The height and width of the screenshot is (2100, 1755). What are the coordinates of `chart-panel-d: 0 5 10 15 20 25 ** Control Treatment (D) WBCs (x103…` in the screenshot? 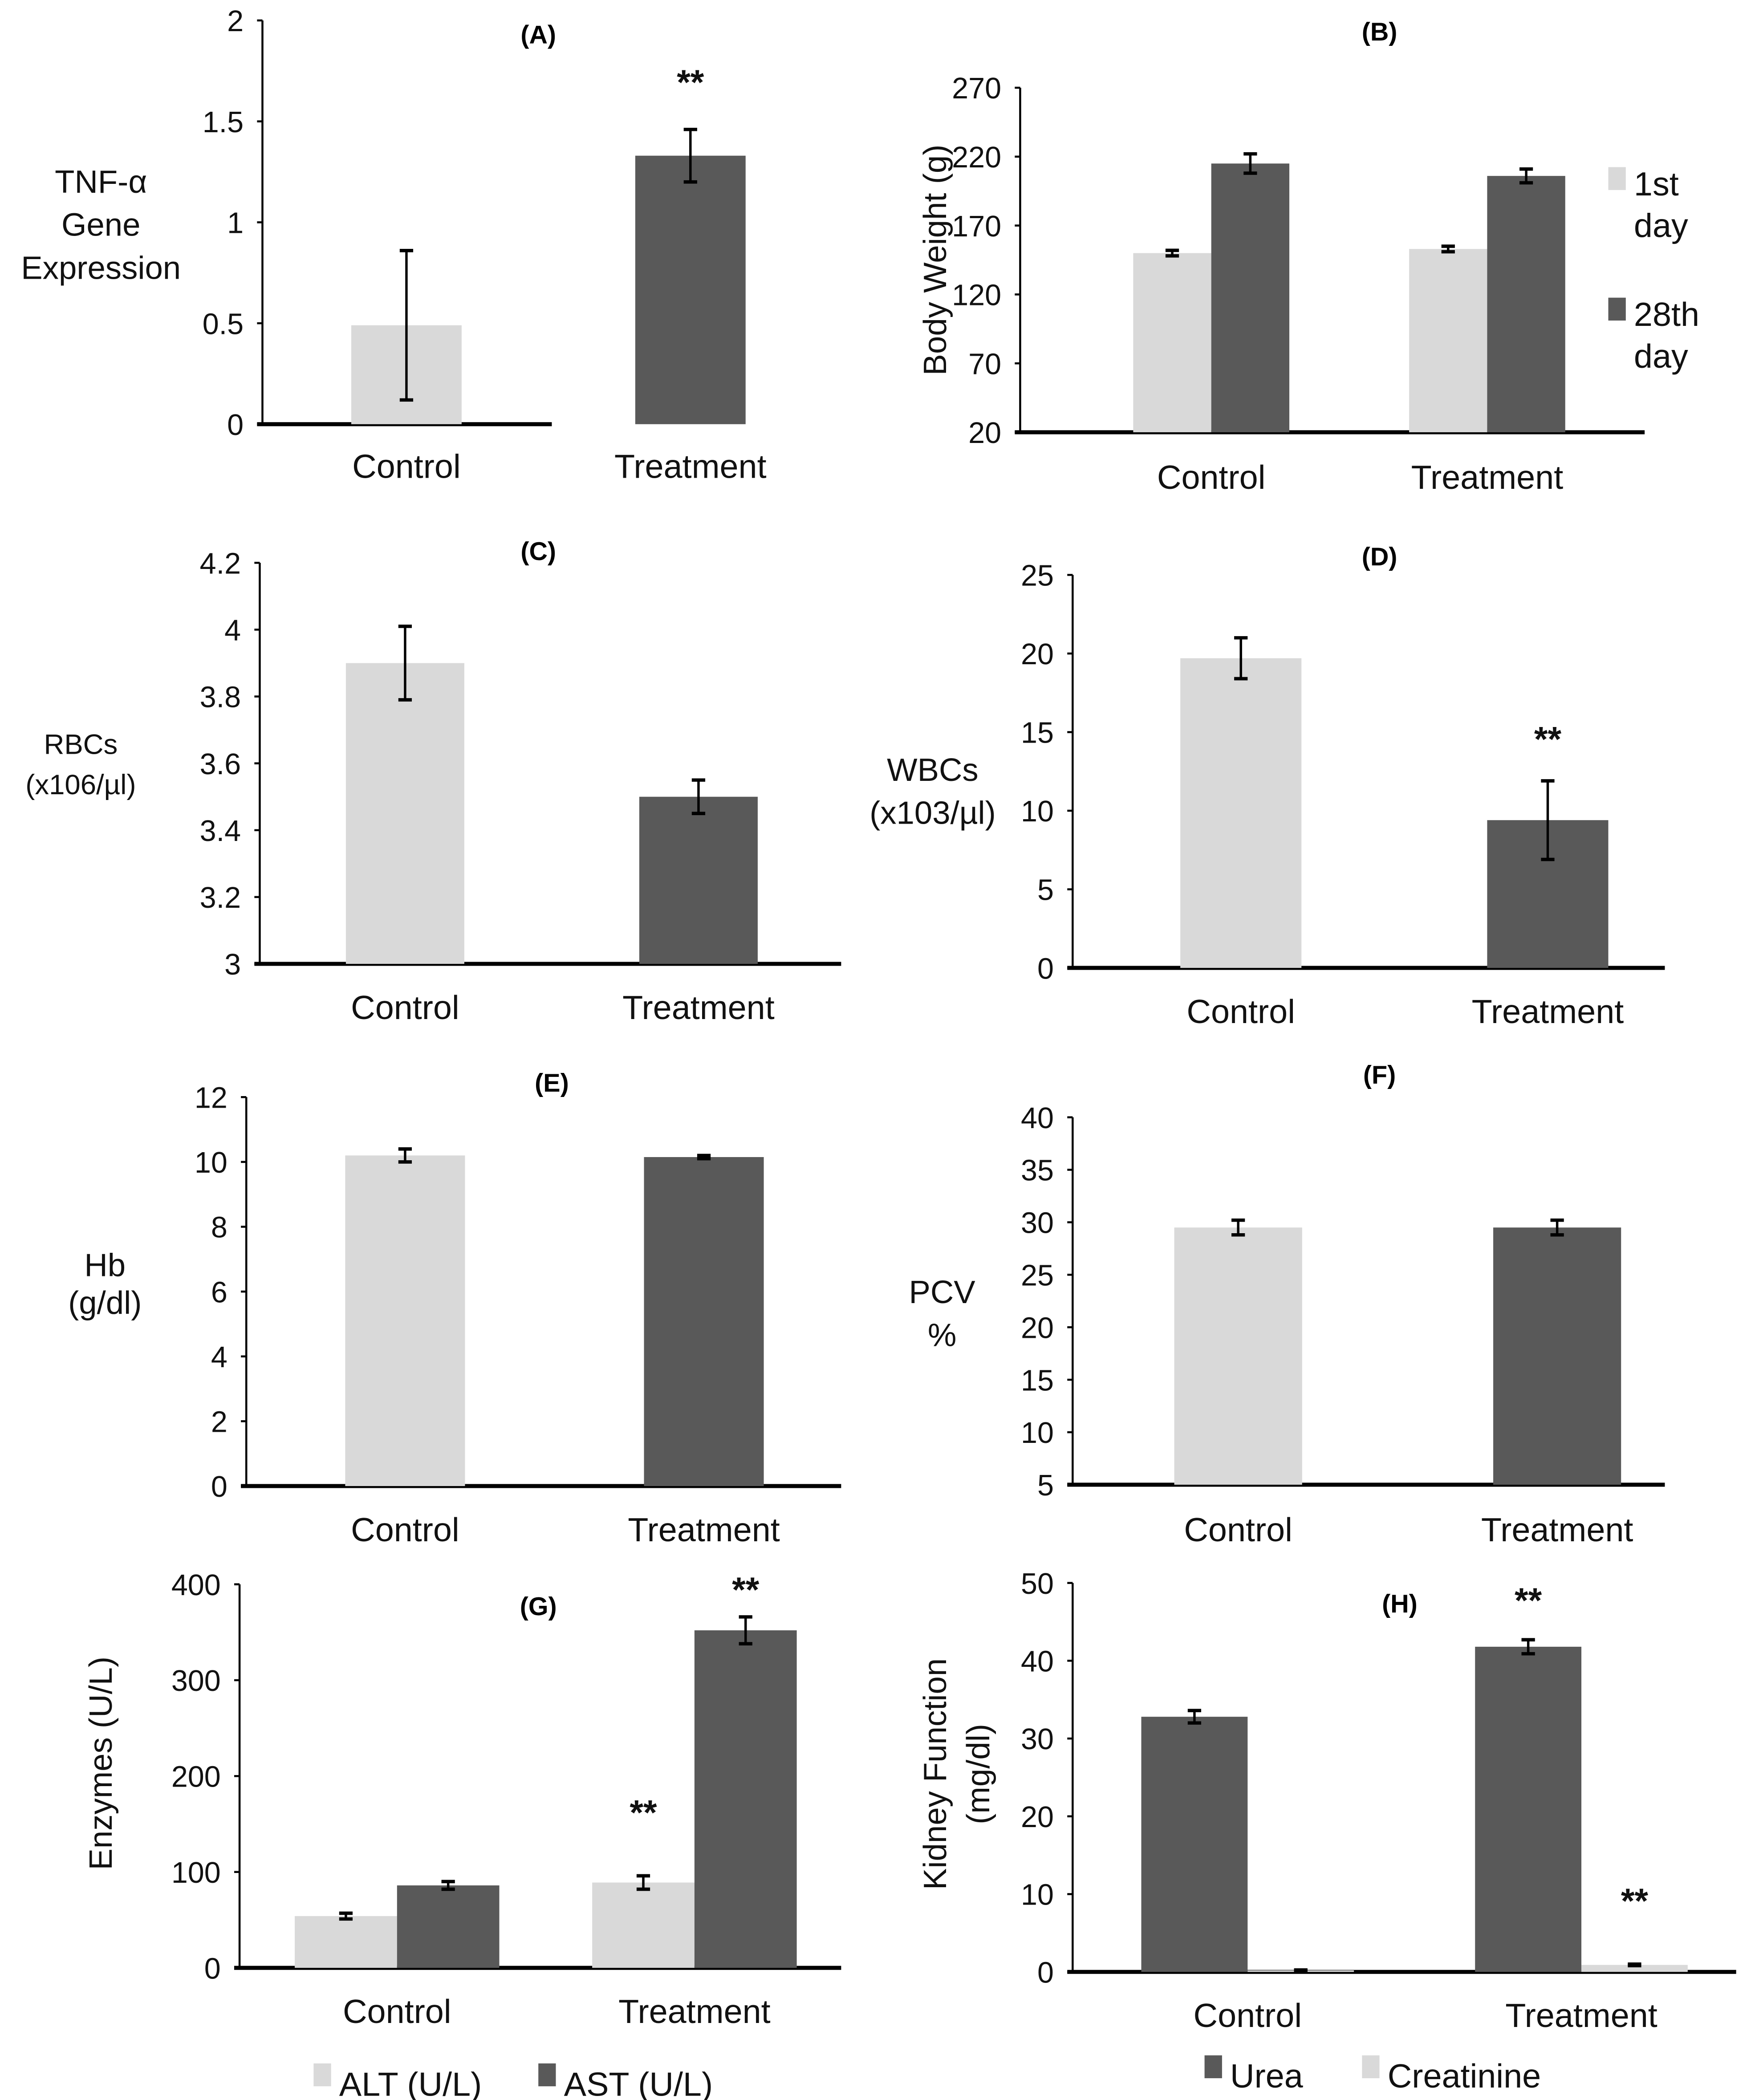 It's located at (1267, 787).